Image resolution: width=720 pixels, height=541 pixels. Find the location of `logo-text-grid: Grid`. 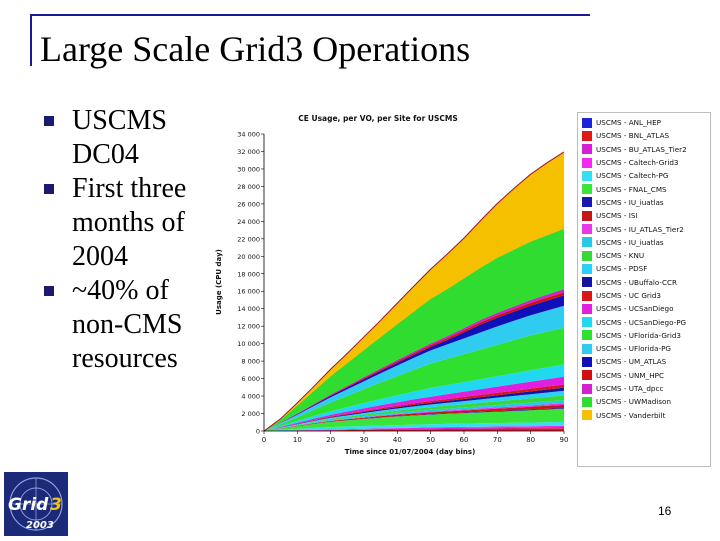

logo-text-grid: Grid is located at coordinates (28, 505).